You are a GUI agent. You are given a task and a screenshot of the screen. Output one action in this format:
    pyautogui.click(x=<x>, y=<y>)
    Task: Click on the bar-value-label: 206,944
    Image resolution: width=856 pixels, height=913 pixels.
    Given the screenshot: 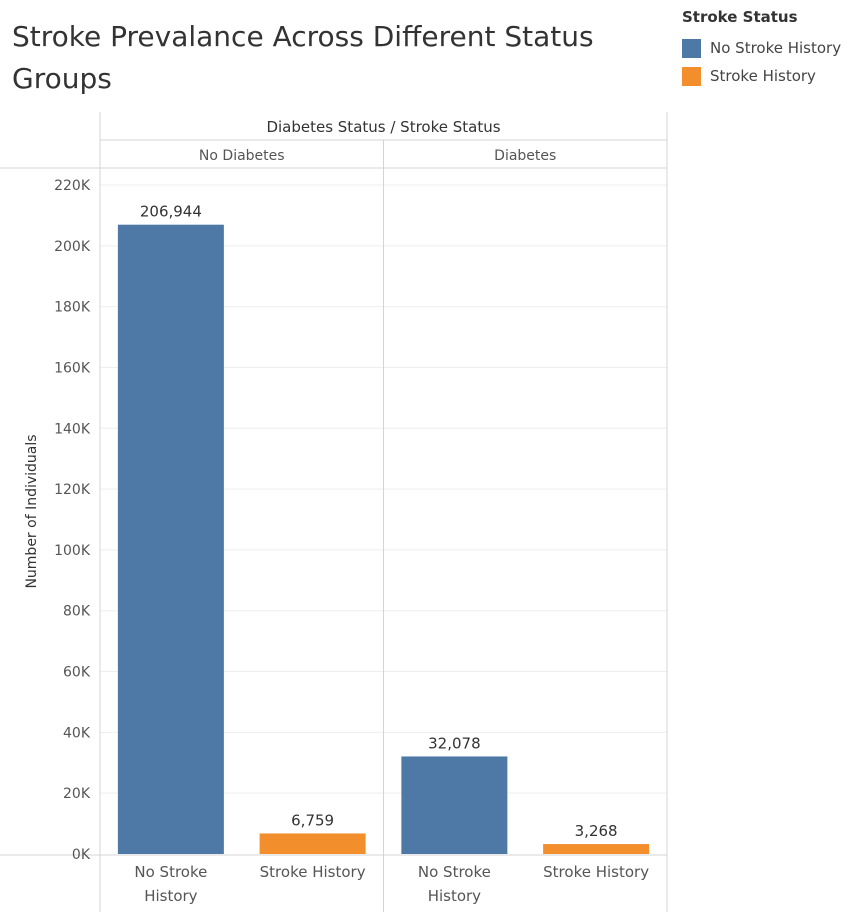 What is the action you would take?
    pyautogui.click(x=171, y=212)
    